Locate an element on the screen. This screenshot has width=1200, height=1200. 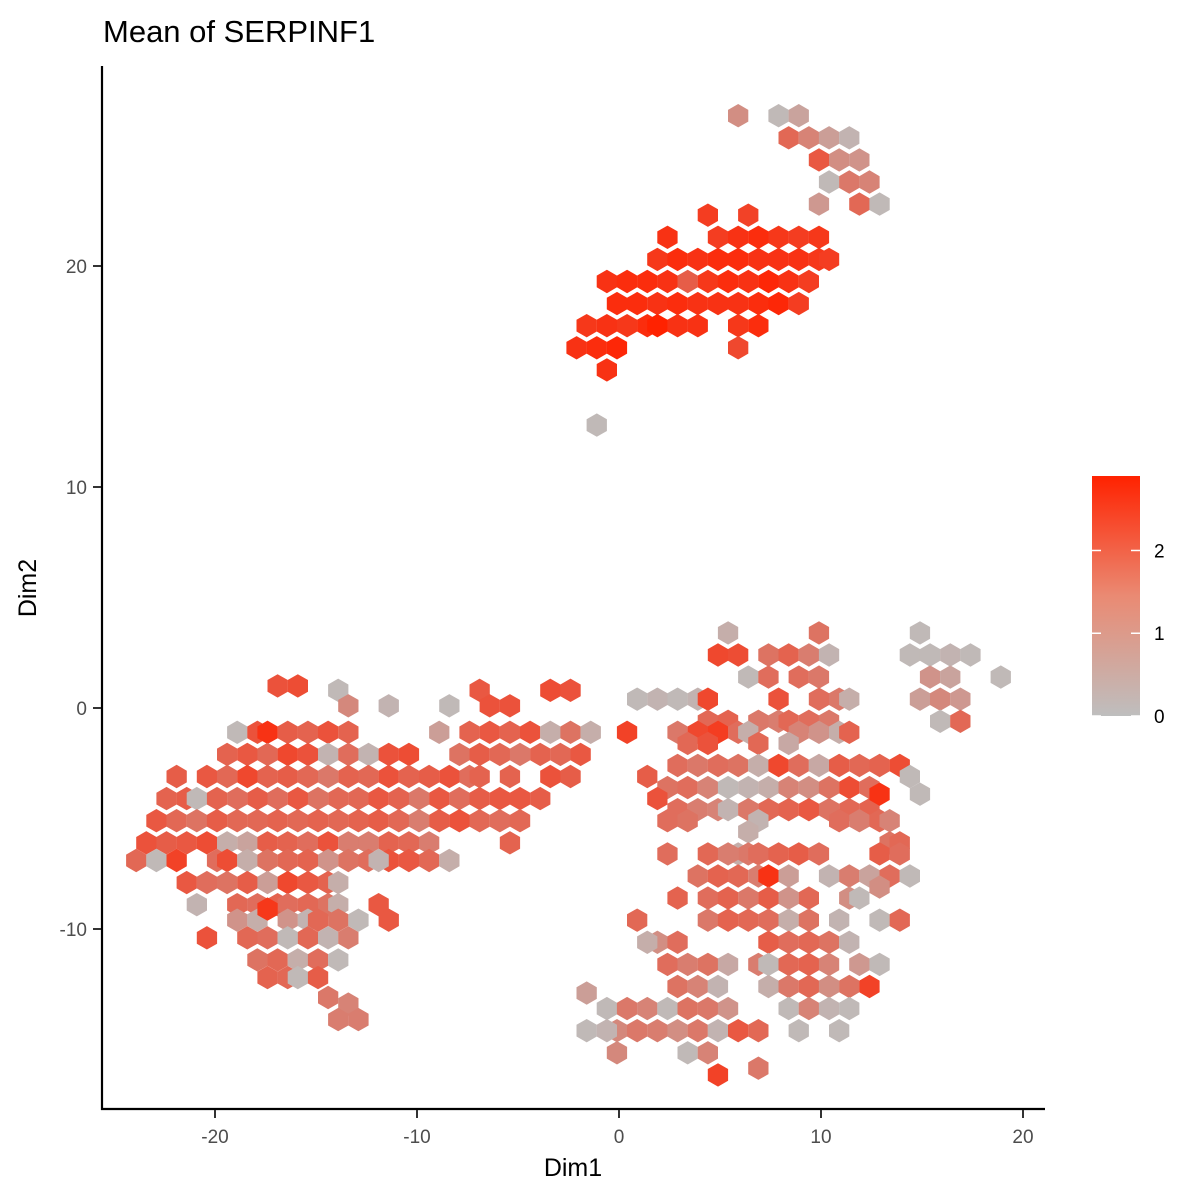
y-tick-label: 20 is located at coordinates (76, 267).